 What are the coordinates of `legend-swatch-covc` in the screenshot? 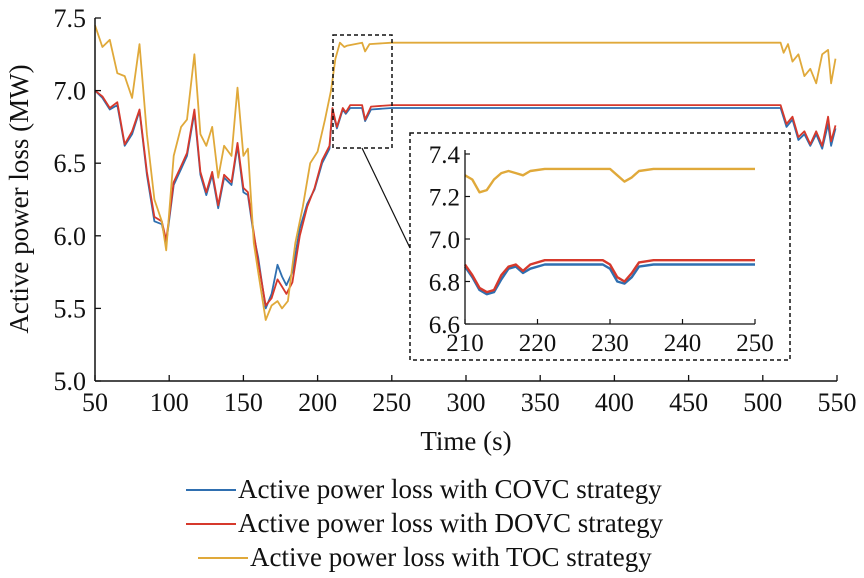 It's located at (211, 490).